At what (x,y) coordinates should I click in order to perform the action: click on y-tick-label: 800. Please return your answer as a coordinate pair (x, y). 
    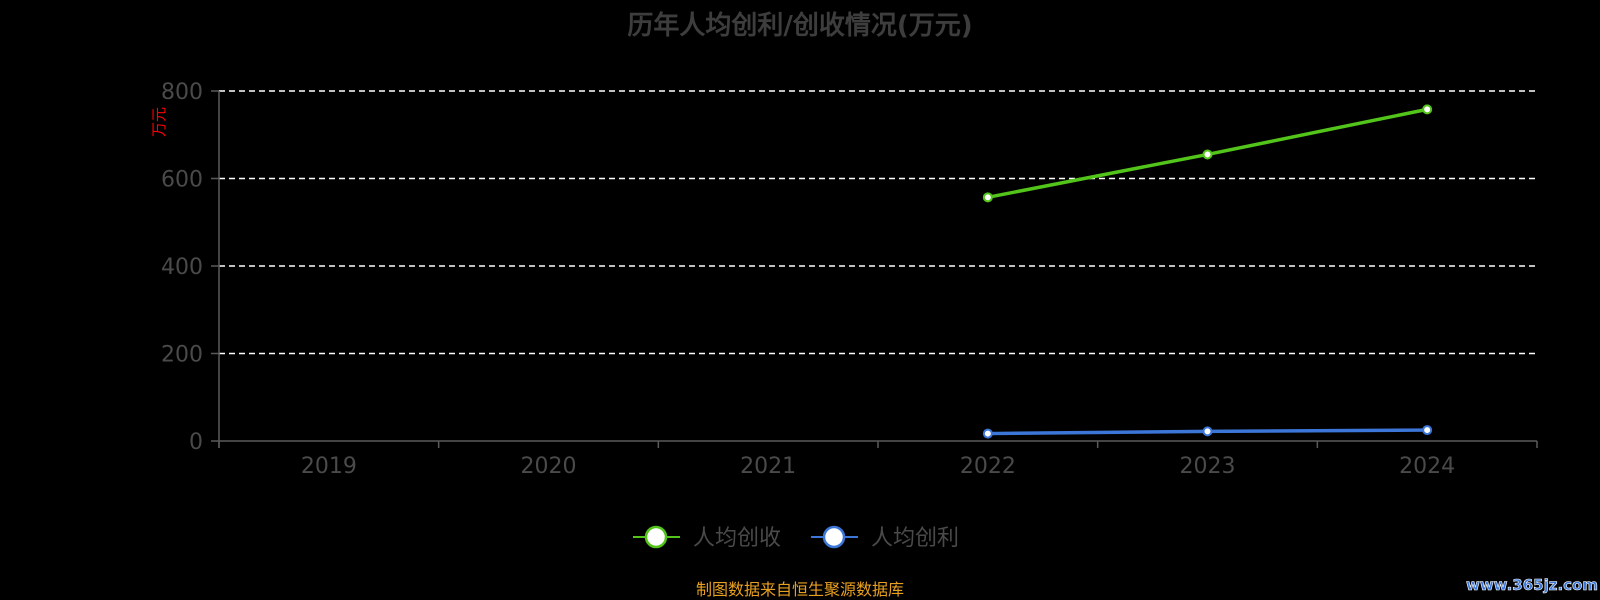
    Looking at the image, I should click on (182, 92).